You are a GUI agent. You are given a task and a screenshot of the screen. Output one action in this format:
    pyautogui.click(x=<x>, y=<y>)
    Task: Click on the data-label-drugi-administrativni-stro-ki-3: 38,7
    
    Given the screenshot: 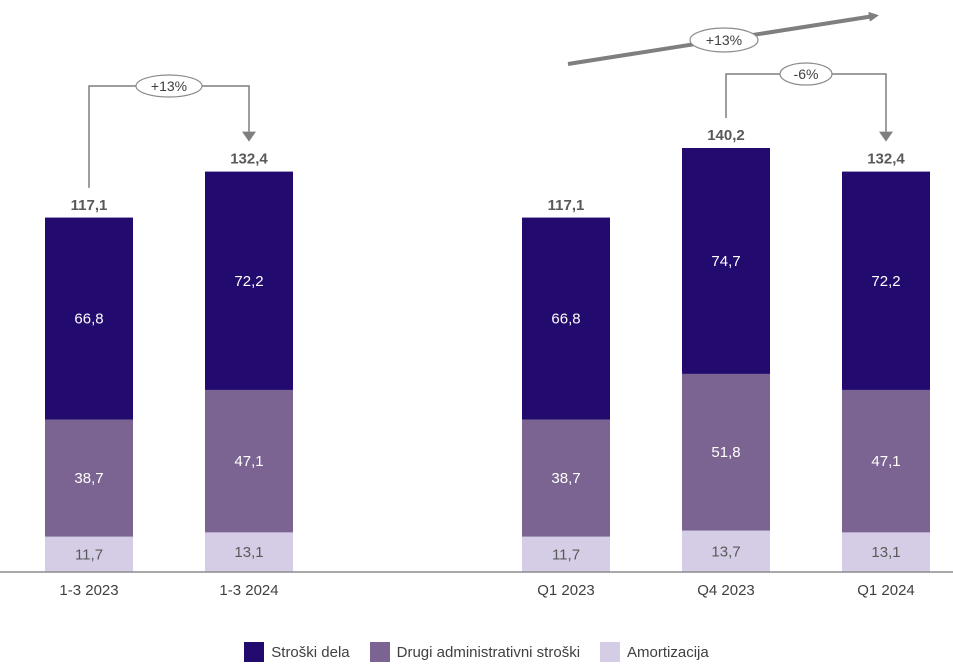 What is the action you would take?
    pyautogui.click(x=565, y=478)
    